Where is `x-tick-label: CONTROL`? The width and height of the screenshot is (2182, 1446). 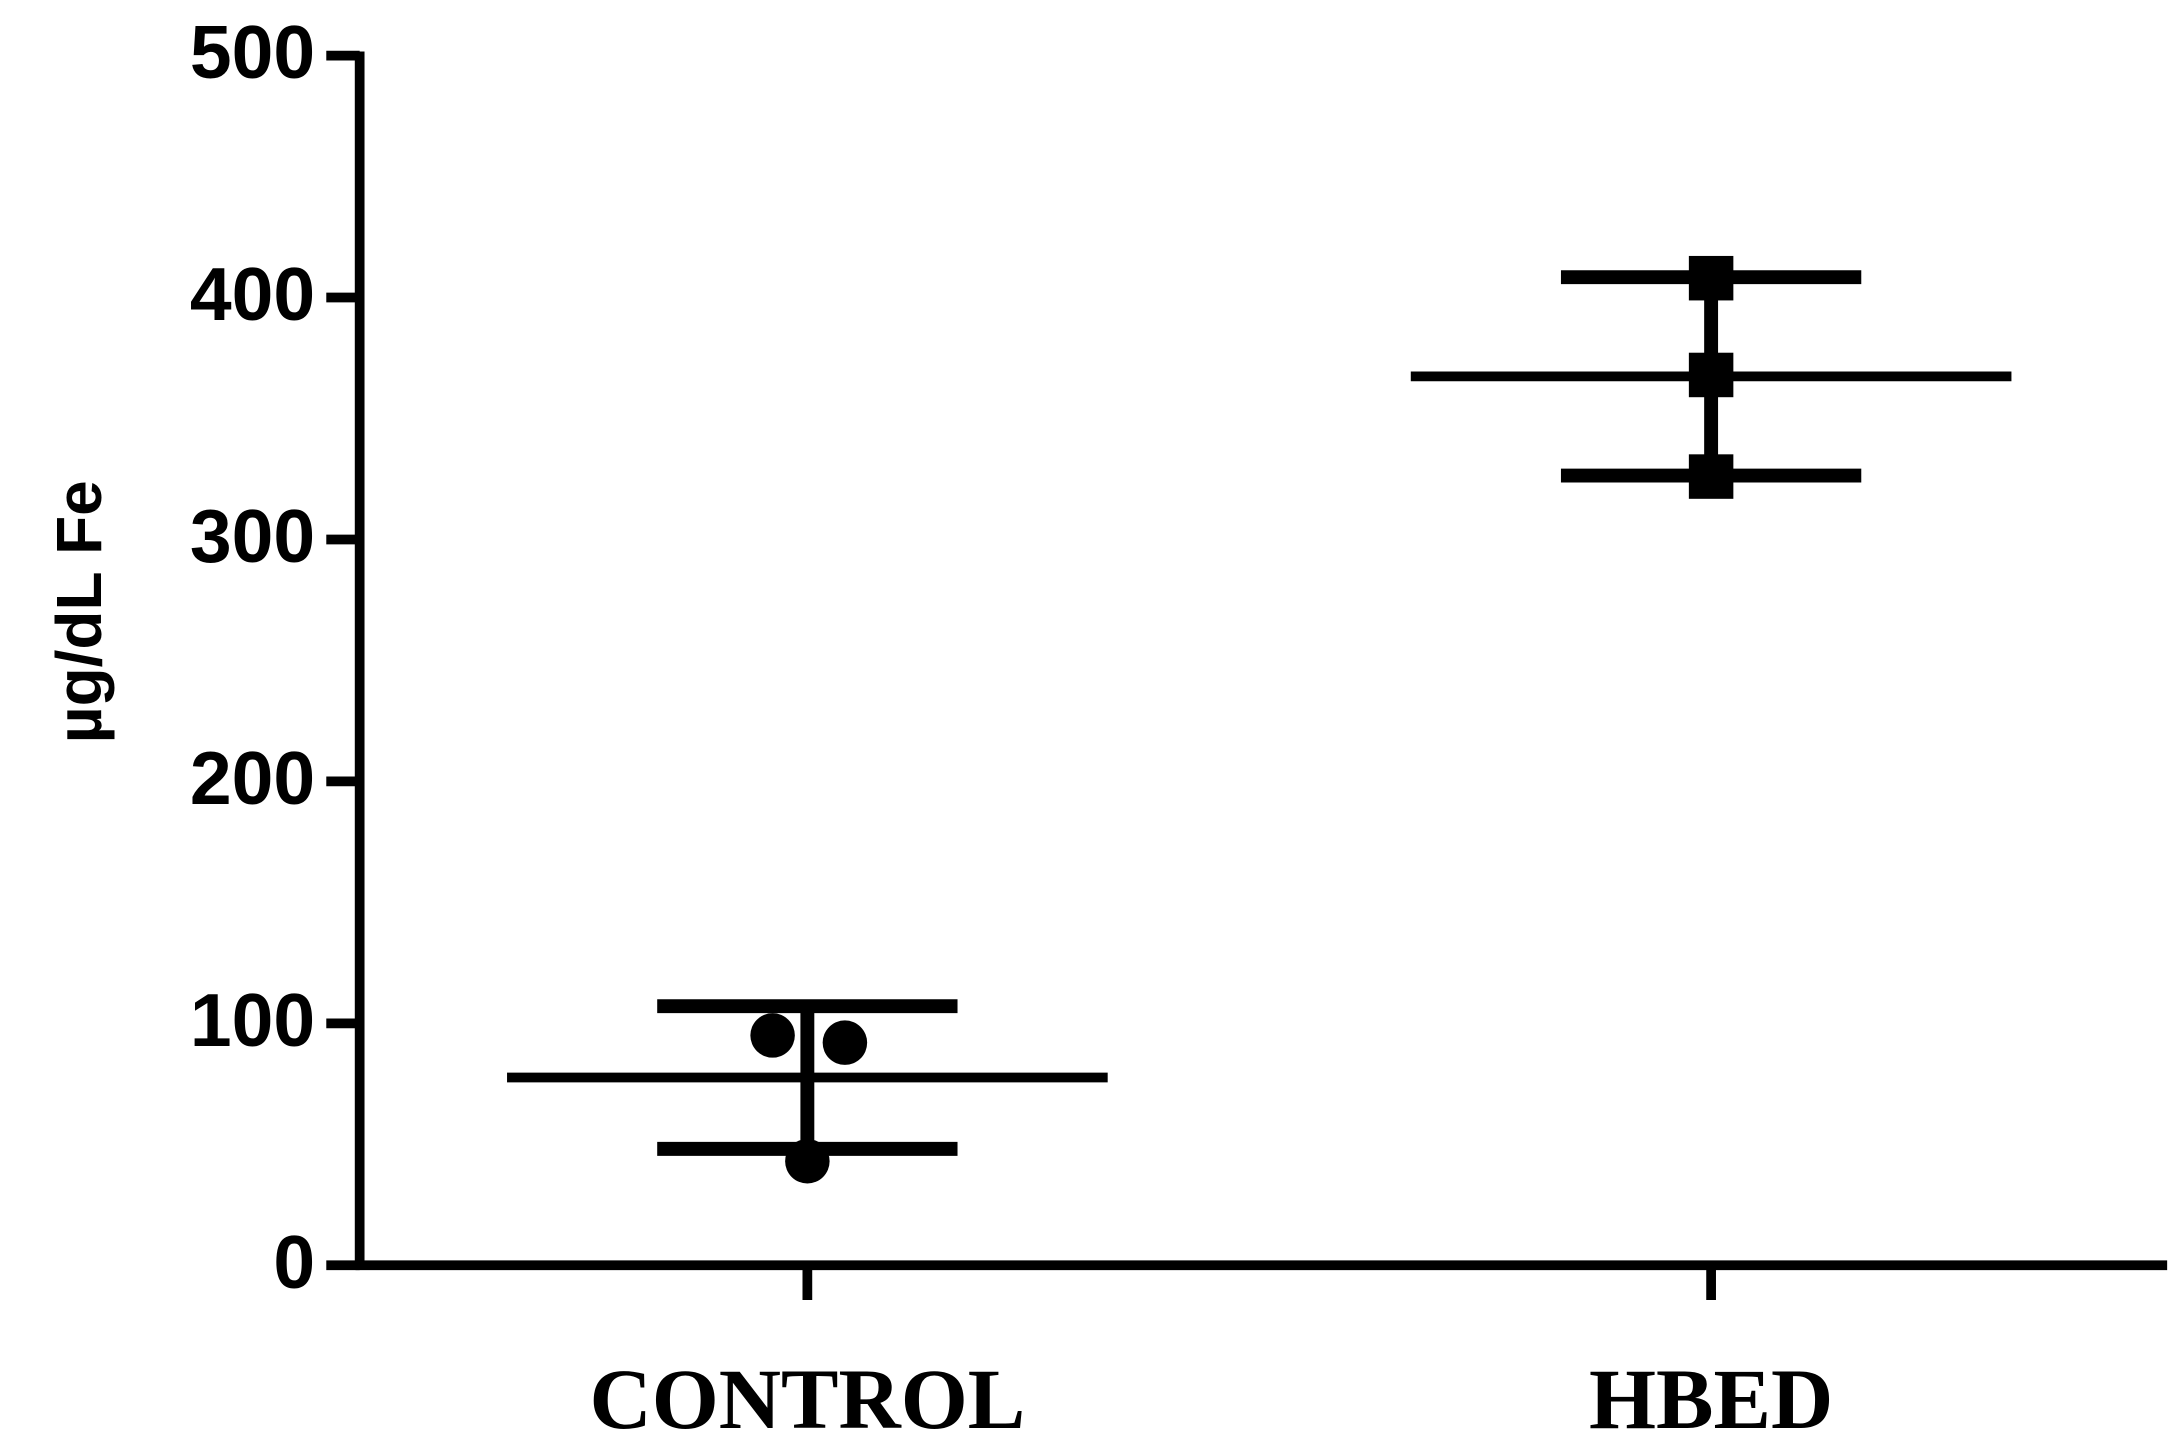
x-tick-label: CONTROL is located at coordinates (807, 1398).